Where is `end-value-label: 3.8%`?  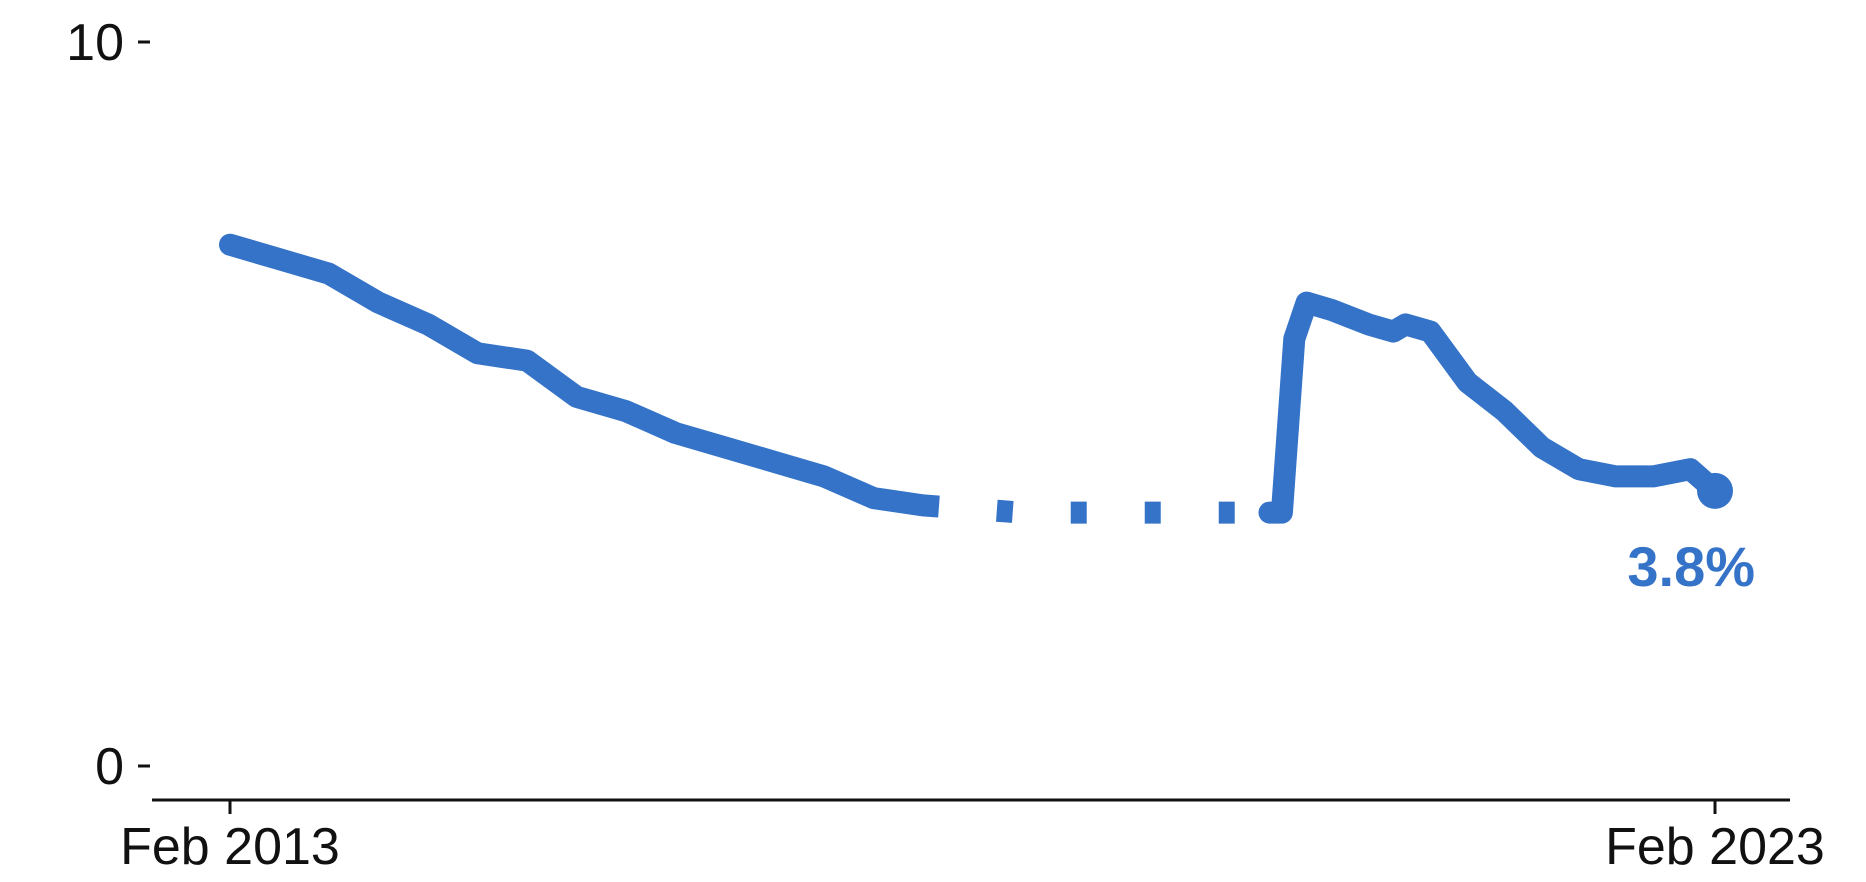
end-value-label: 3.8% is located at coordinates (1691, 566).